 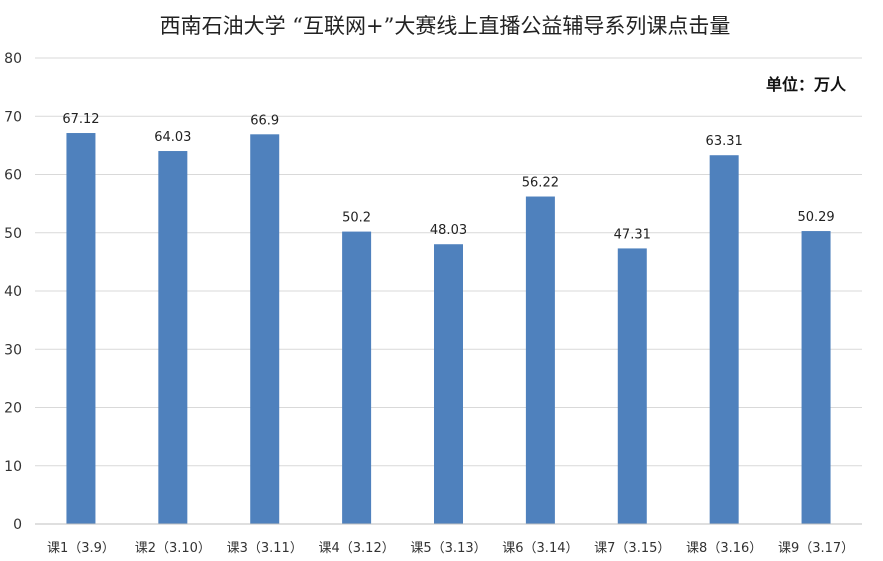 I want to click on y-tick-label: 0, so click(x=17, y=525).